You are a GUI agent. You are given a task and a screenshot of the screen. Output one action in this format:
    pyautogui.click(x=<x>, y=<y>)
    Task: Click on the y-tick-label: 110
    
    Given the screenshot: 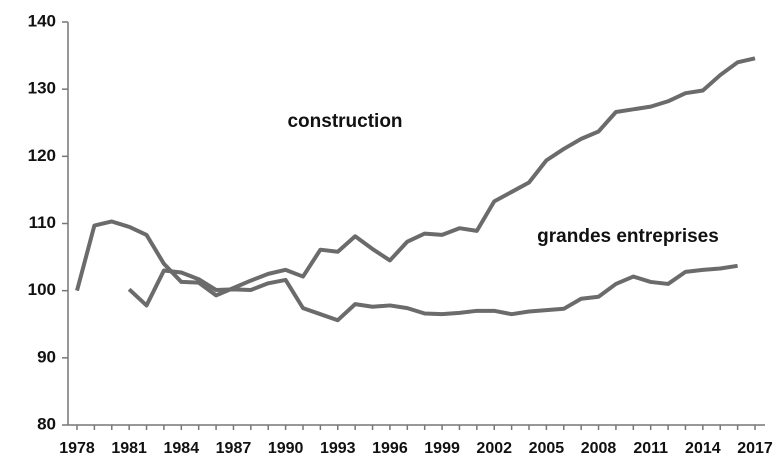 What is the action you would take?
    pyautogui.click(x=42, y=222)
    